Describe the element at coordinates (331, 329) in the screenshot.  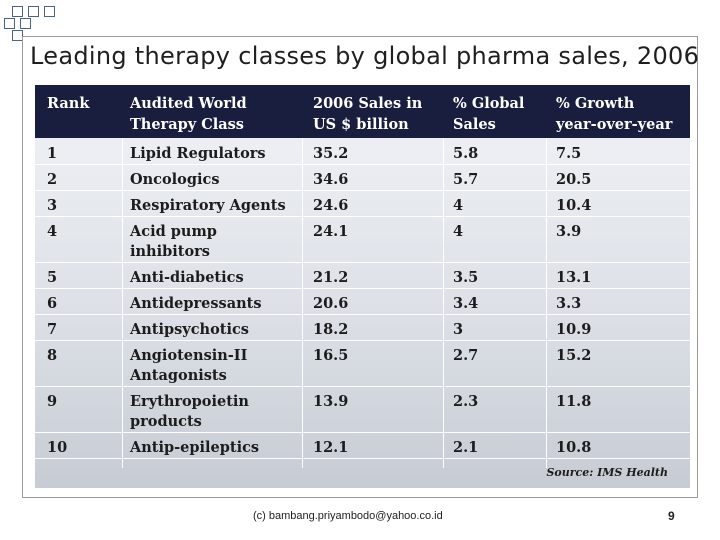
I see `sales-cell: 18.2` at that location.